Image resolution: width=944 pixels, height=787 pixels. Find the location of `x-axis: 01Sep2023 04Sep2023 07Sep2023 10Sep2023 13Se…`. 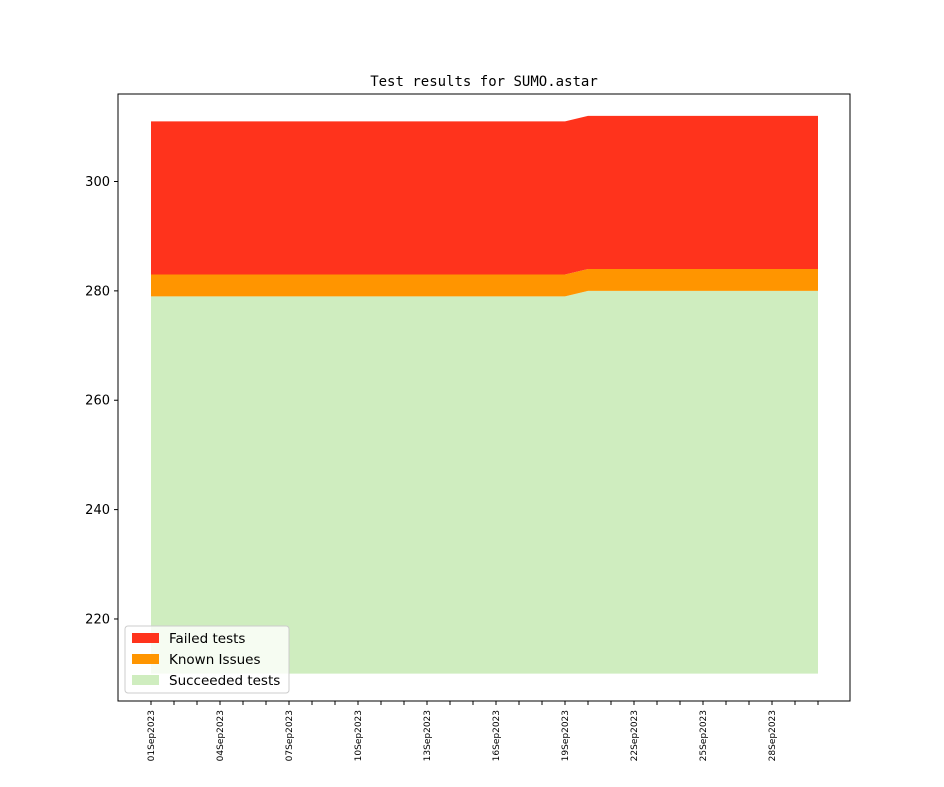

x-axis: 01Sep2023 04Sep2023 07Sep2023 10Sep2023 13Se… is located at coordinates (483, 731).